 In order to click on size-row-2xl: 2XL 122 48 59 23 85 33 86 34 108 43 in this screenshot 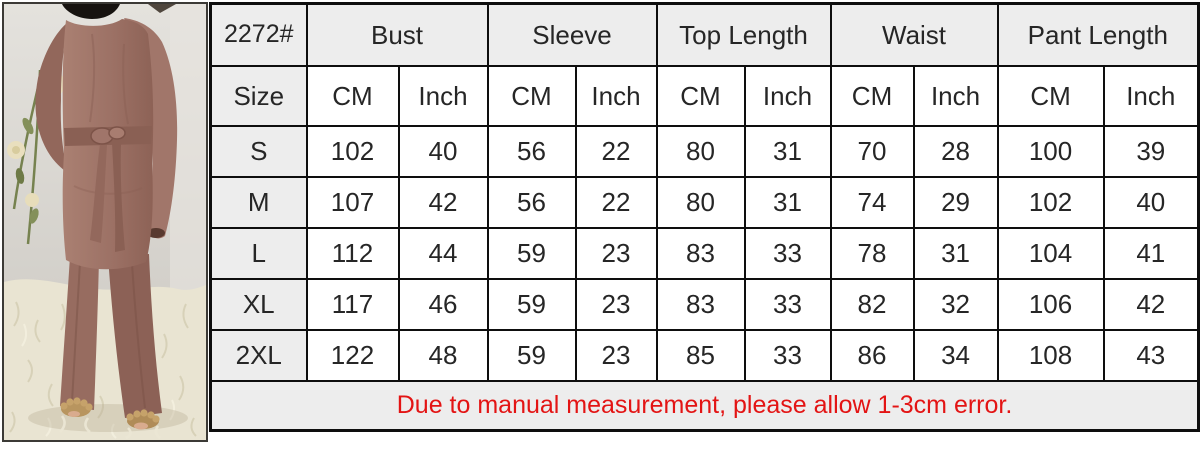, I will do `click(704, 355)`.